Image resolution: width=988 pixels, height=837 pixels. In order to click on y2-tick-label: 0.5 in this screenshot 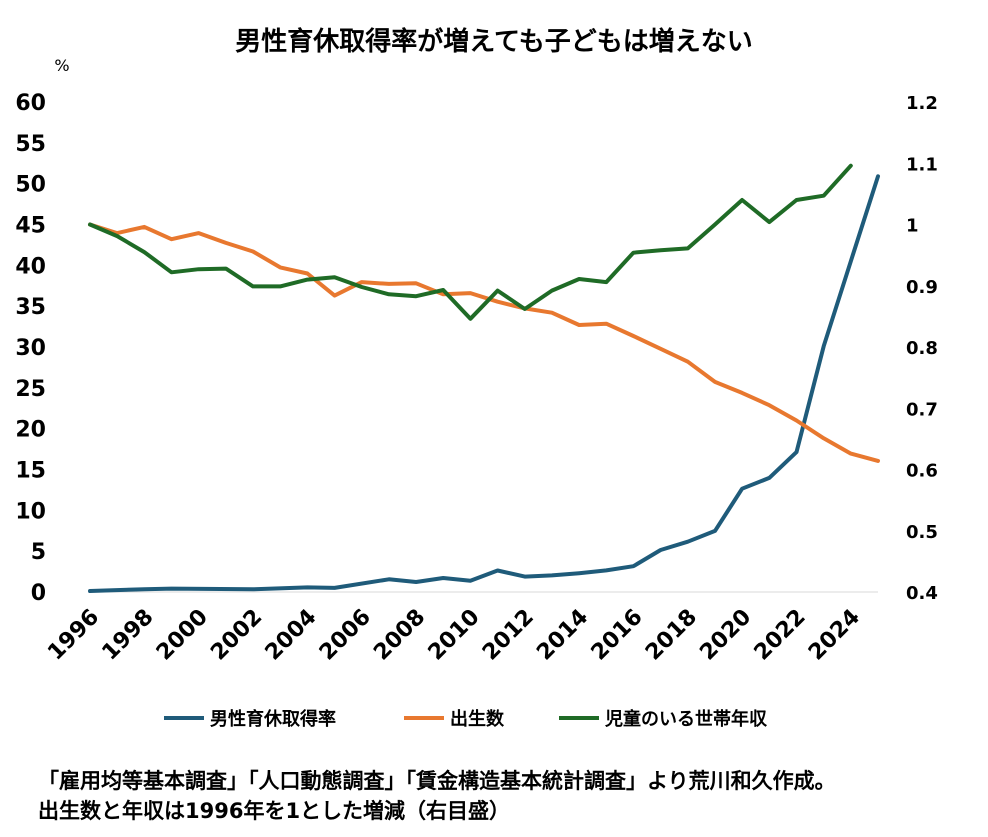, I will do `click(922, 532)`.